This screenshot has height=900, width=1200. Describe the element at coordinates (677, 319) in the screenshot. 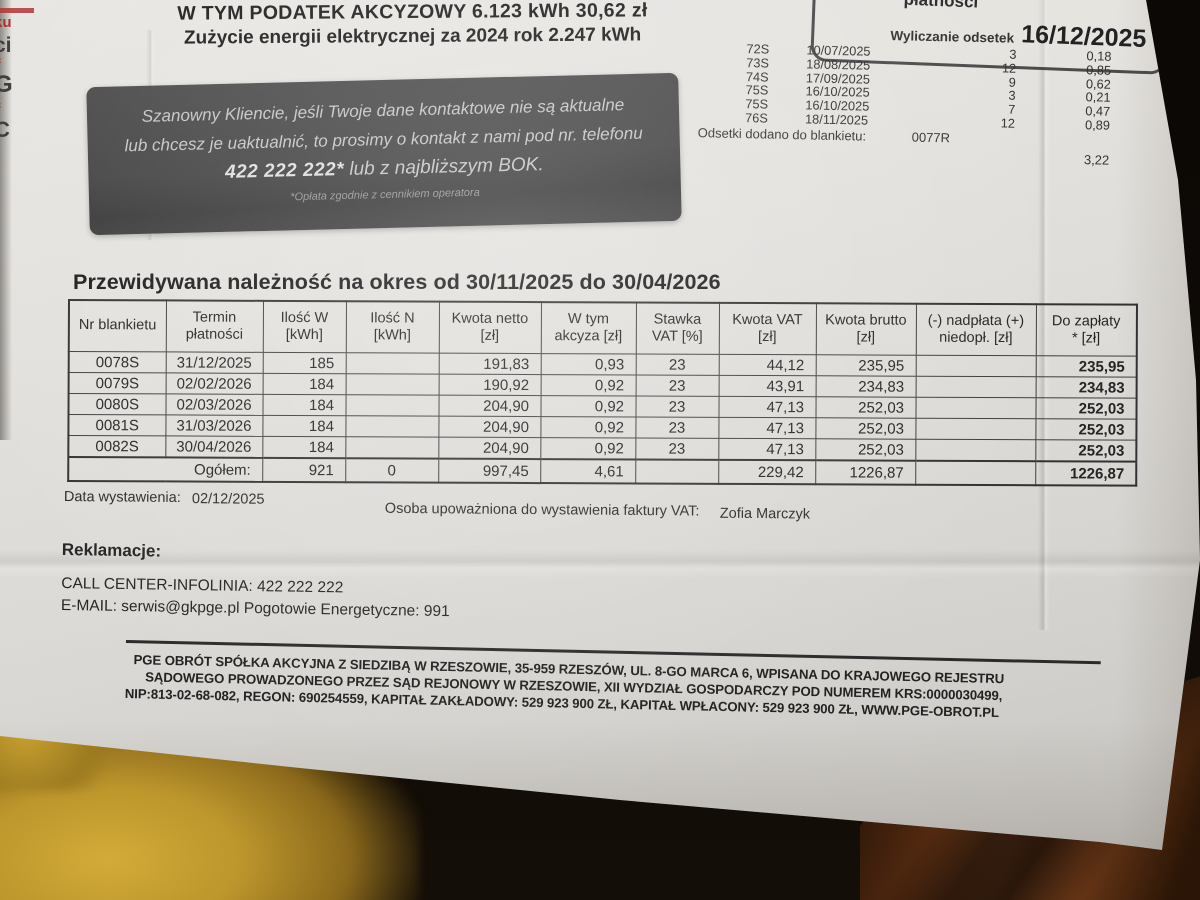

I see `column-header-line: Stawka` at that location.